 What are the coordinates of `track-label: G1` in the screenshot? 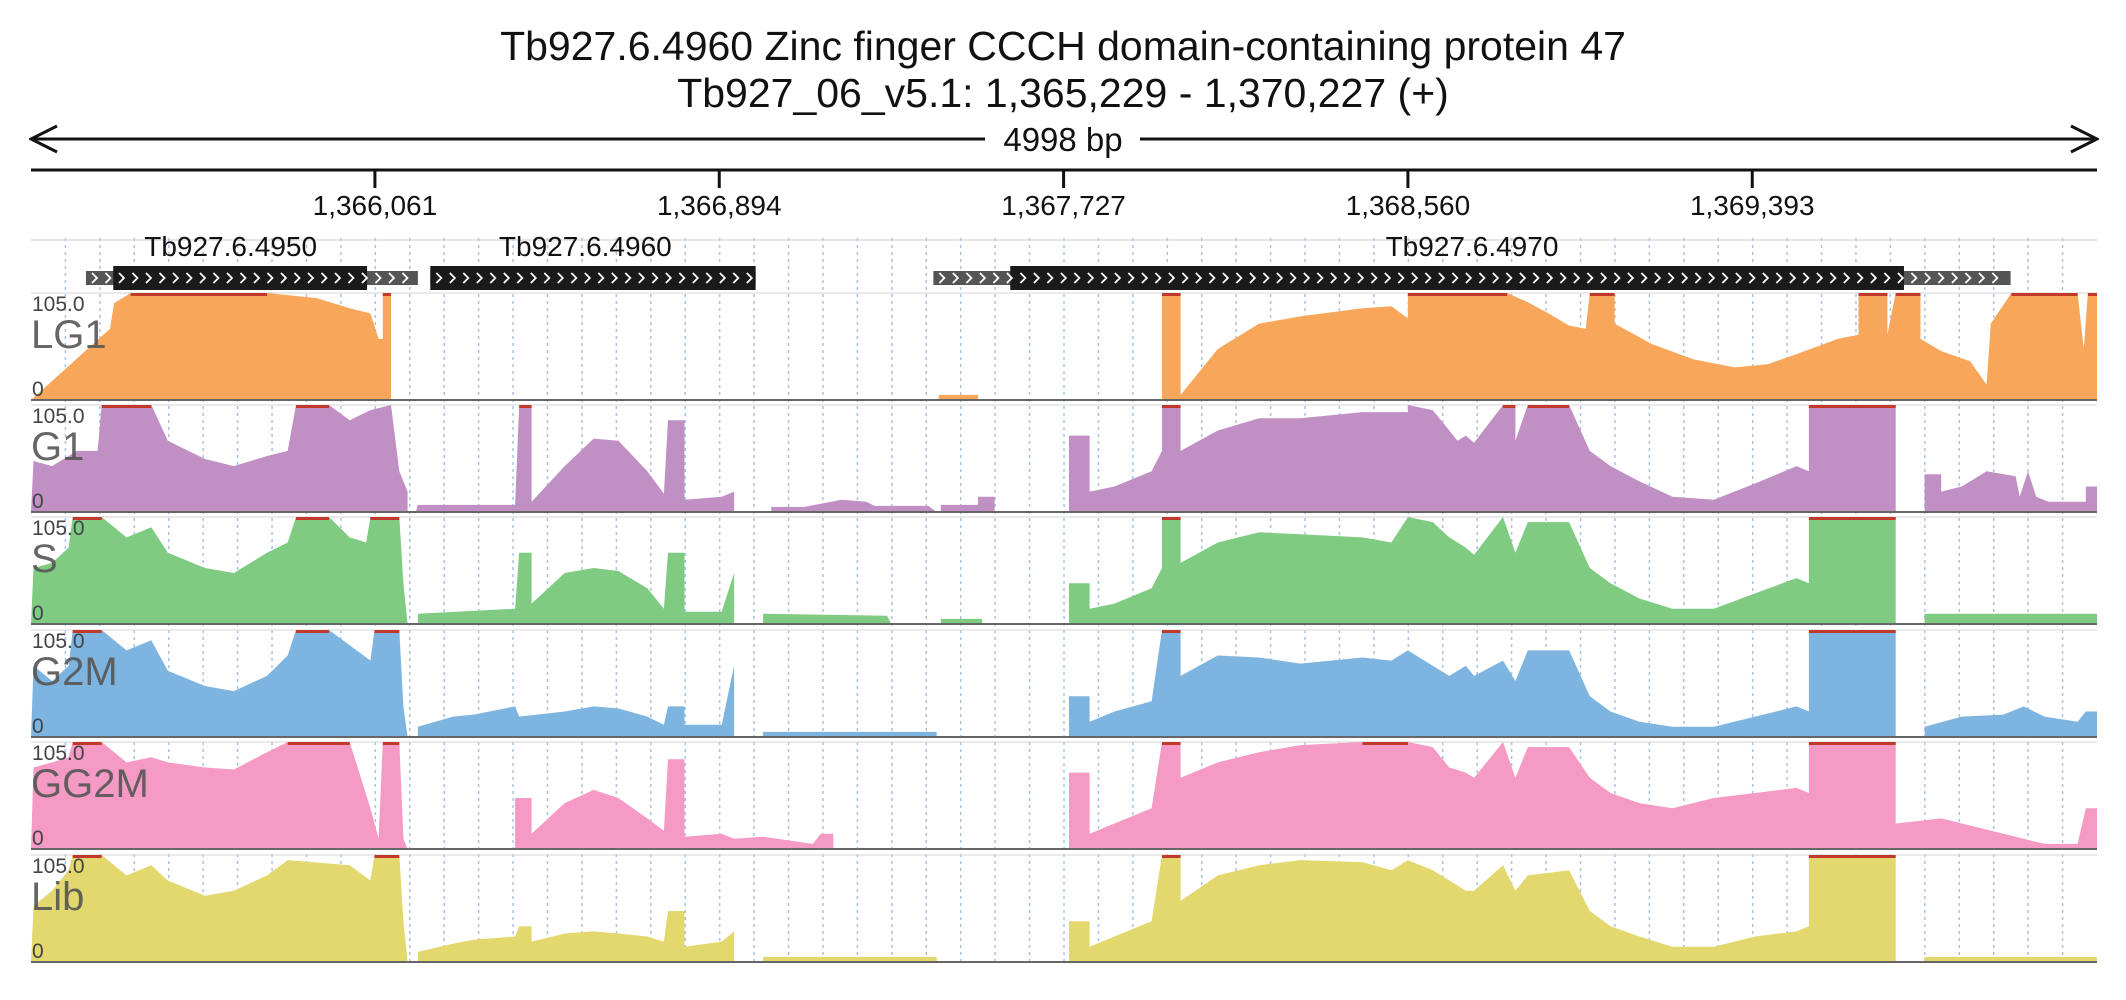 It's located at (57, 447).